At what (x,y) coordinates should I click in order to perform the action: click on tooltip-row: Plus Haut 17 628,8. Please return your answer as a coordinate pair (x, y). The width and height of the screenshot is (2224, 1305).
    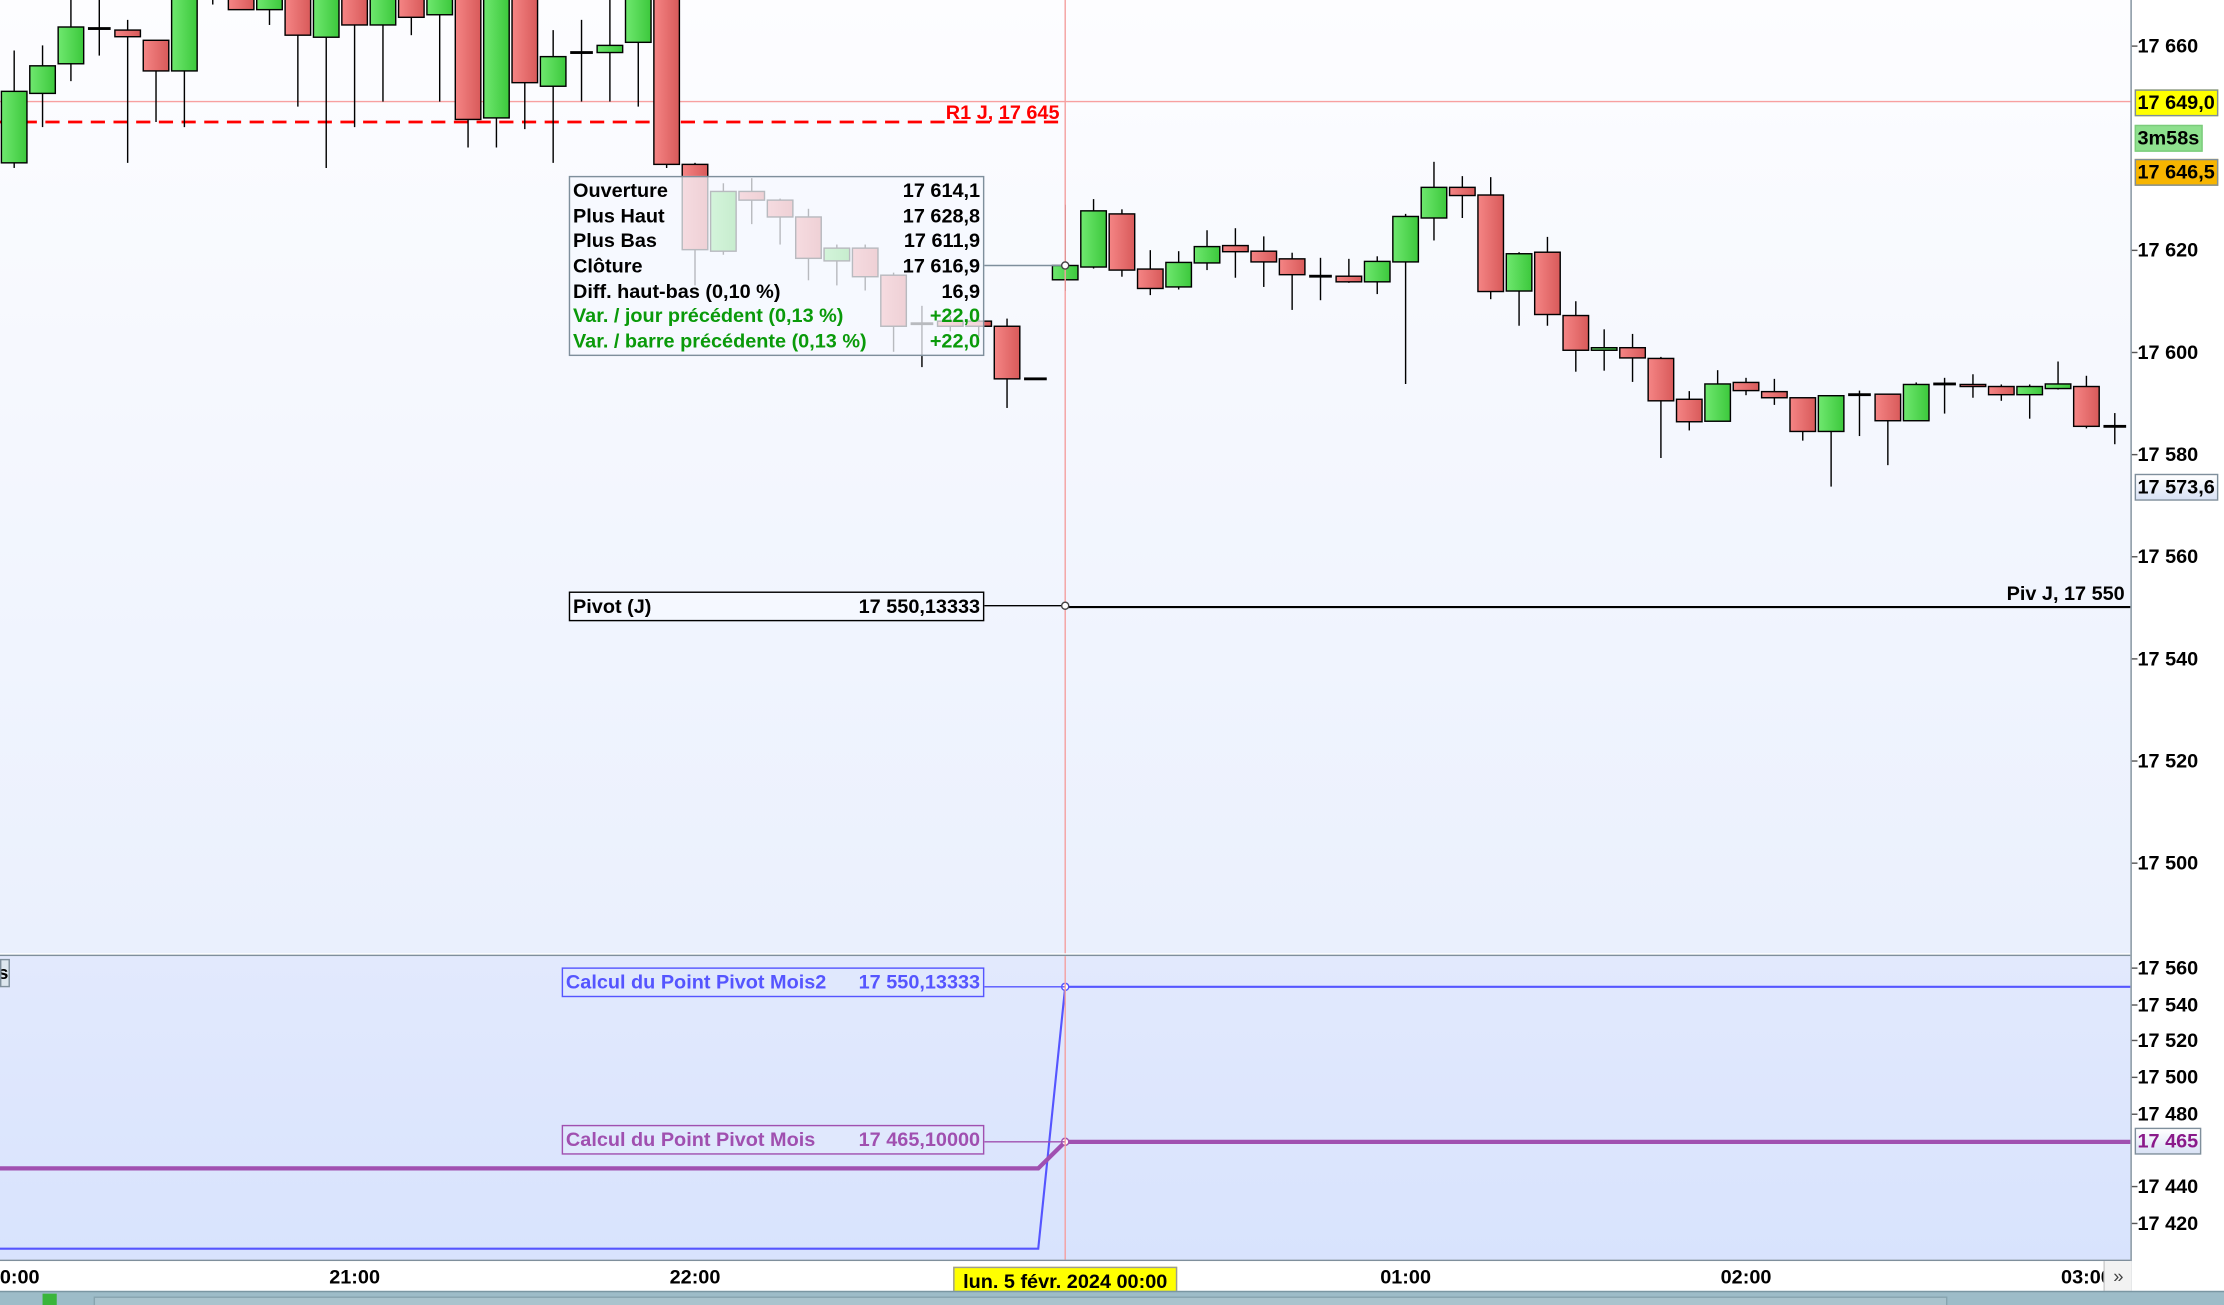
    Looking at the image, I should click on (776, 216).